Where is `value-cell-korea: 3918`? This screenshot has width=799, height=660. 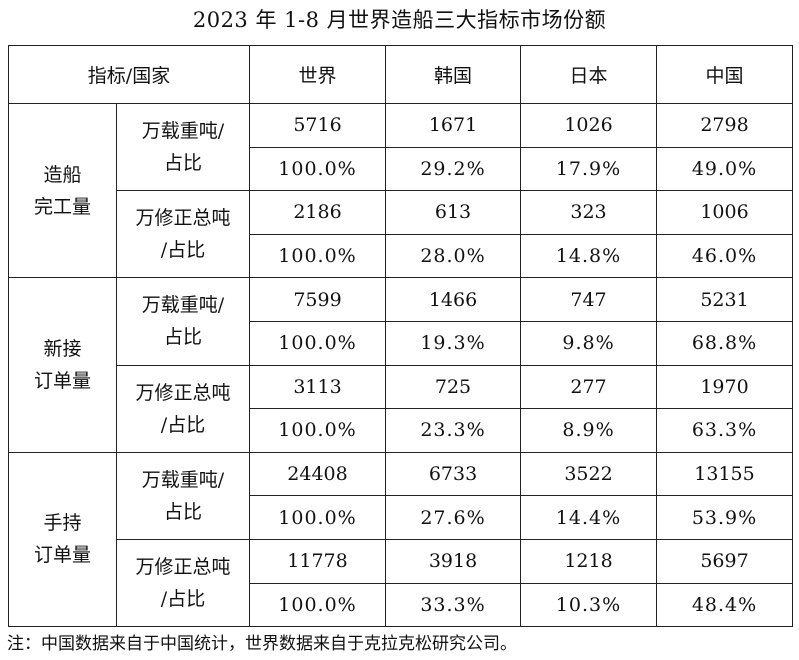 value-cell-korea: 3918 is located at coordinates (453, 561).